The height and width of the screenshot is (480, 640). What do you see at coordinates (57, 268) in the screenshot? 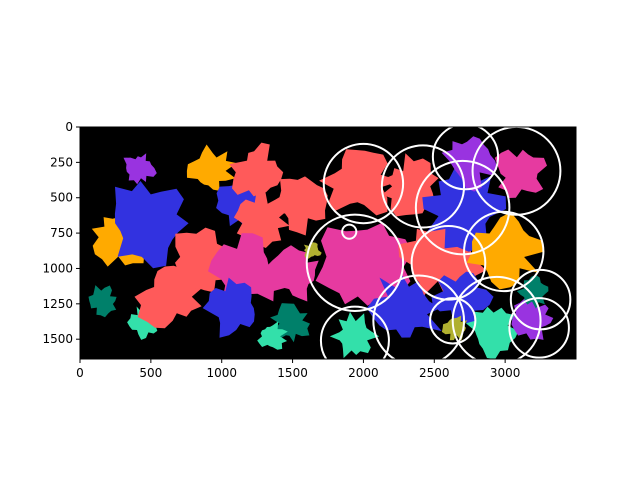
I see `y-tick-label: 1000` at bounding box center [57, 268].